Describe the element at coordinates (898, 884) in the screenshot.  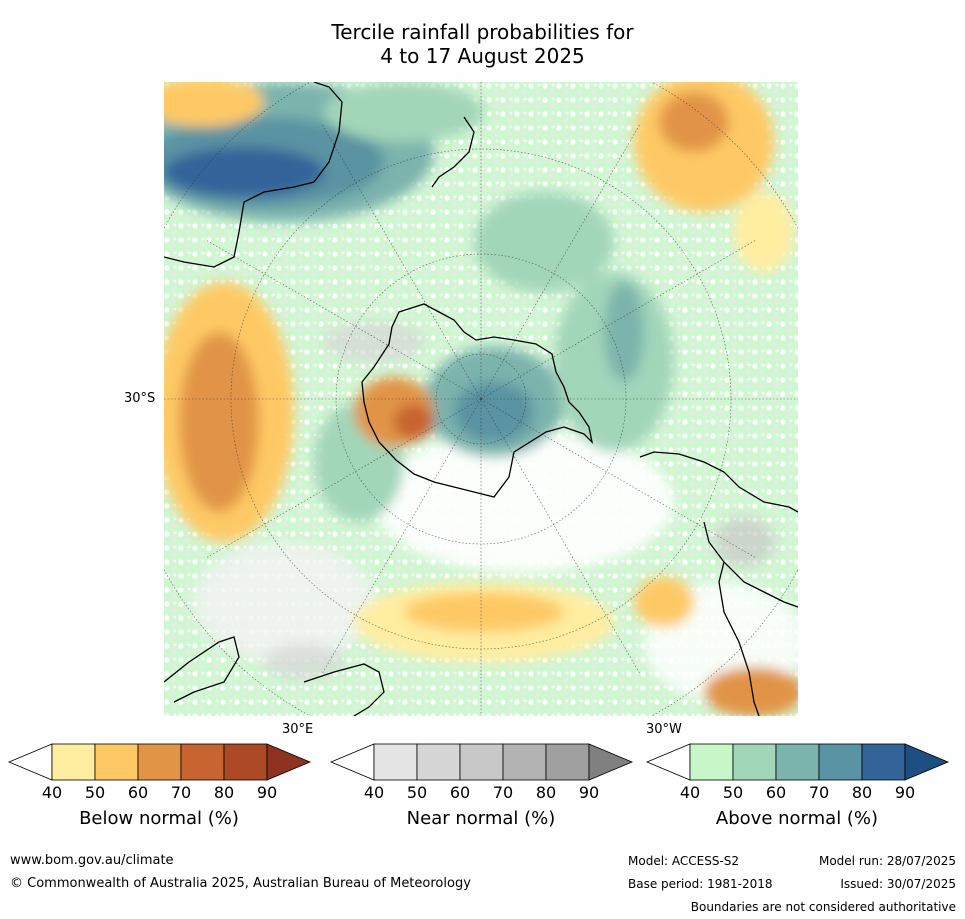
I see `footer-issued: Issued: 30/07/2025` at that location.